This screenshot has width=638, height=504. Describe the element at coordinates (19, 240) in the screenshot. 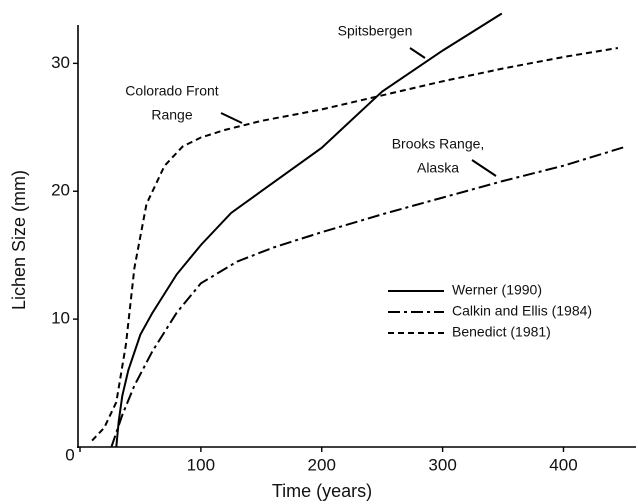

I see `y-axis-label: Lichen Size (mm)` at that location.